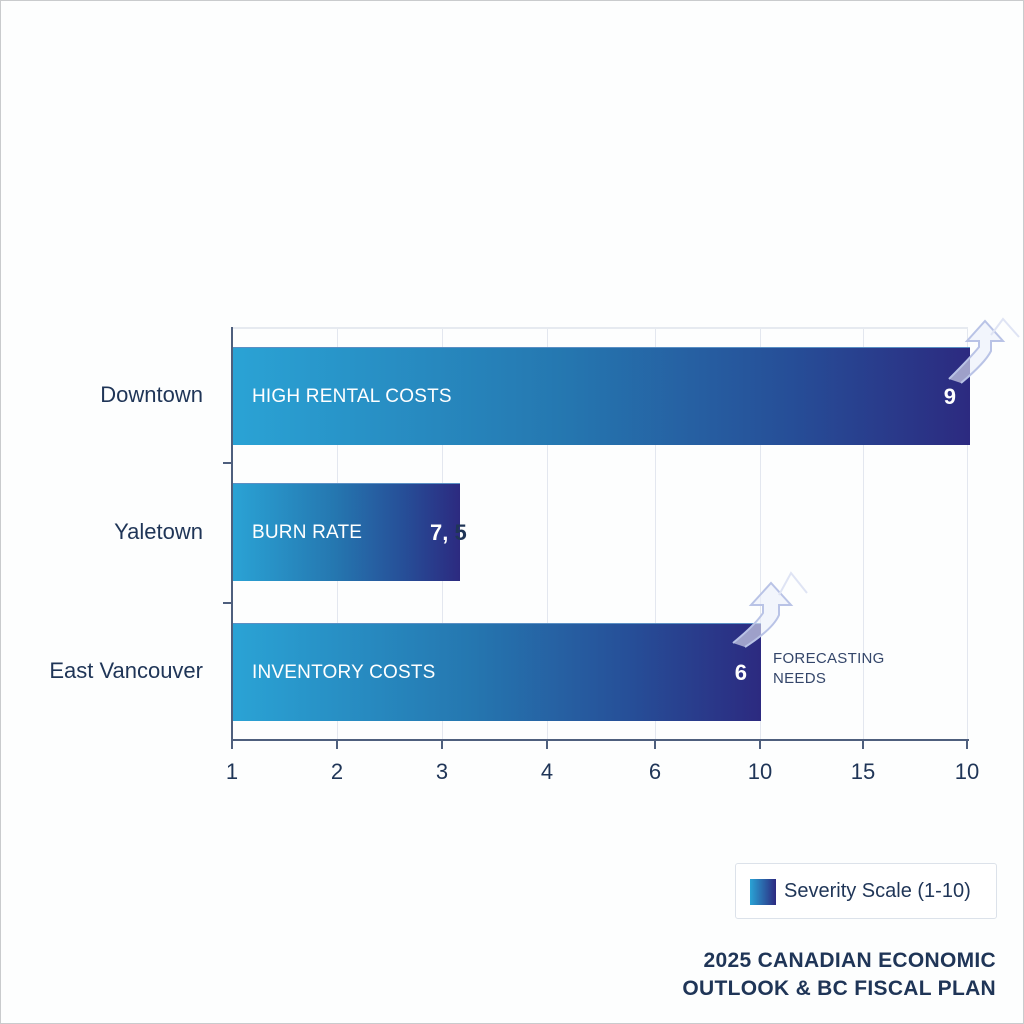  Describe the element at coordinates (232, 533) in the screenshot. I see `y-axis` at that location.